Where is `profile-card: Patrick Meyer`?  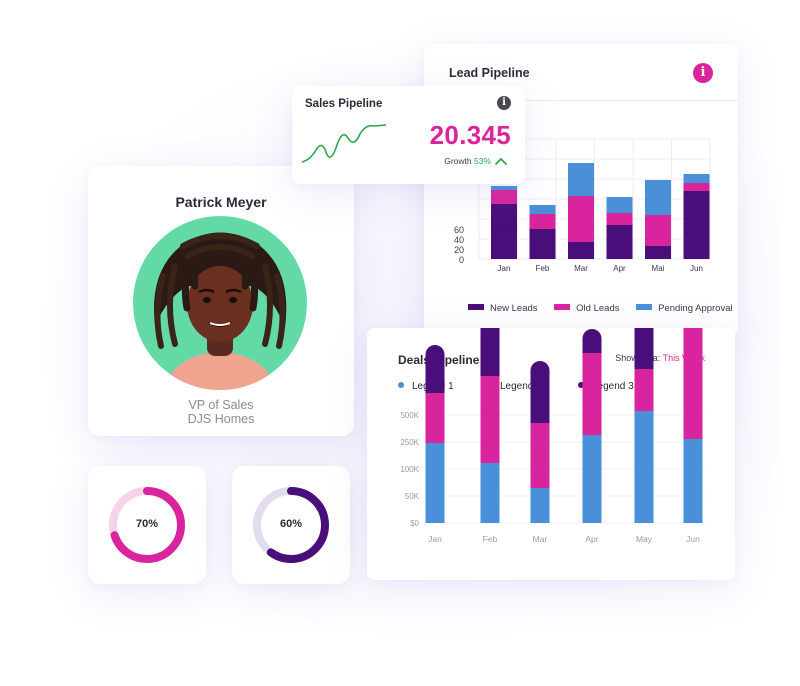 profile-card: Patrick Meyer is located at coordinates (221, 301).